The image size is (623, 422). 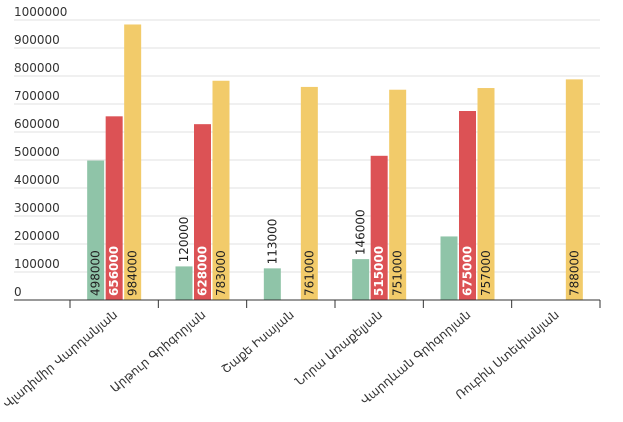 I want to click on y-tick-label: 600000, so click(x=37, y=124).